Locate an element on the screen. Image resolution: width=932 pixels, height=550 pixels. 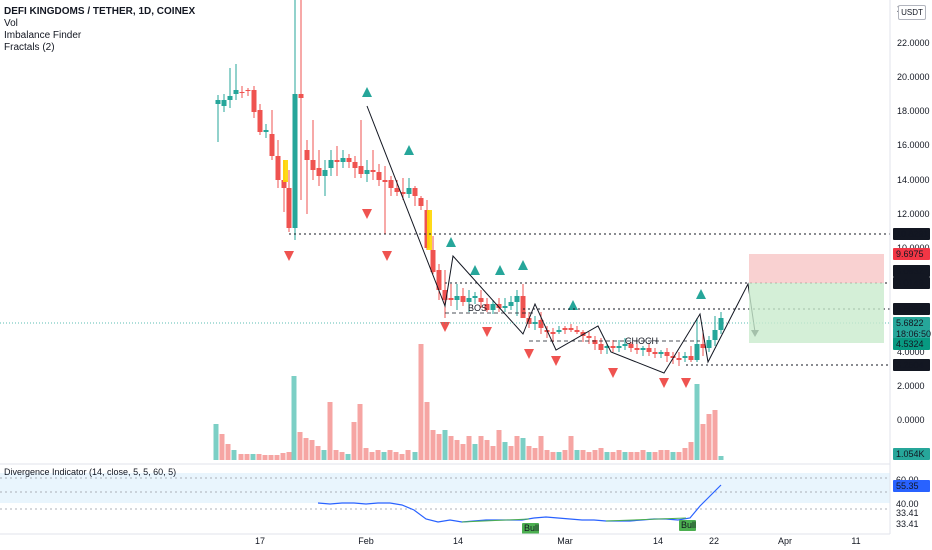
price-tick-label: 2.0000 is located at coordinates (911, 386).